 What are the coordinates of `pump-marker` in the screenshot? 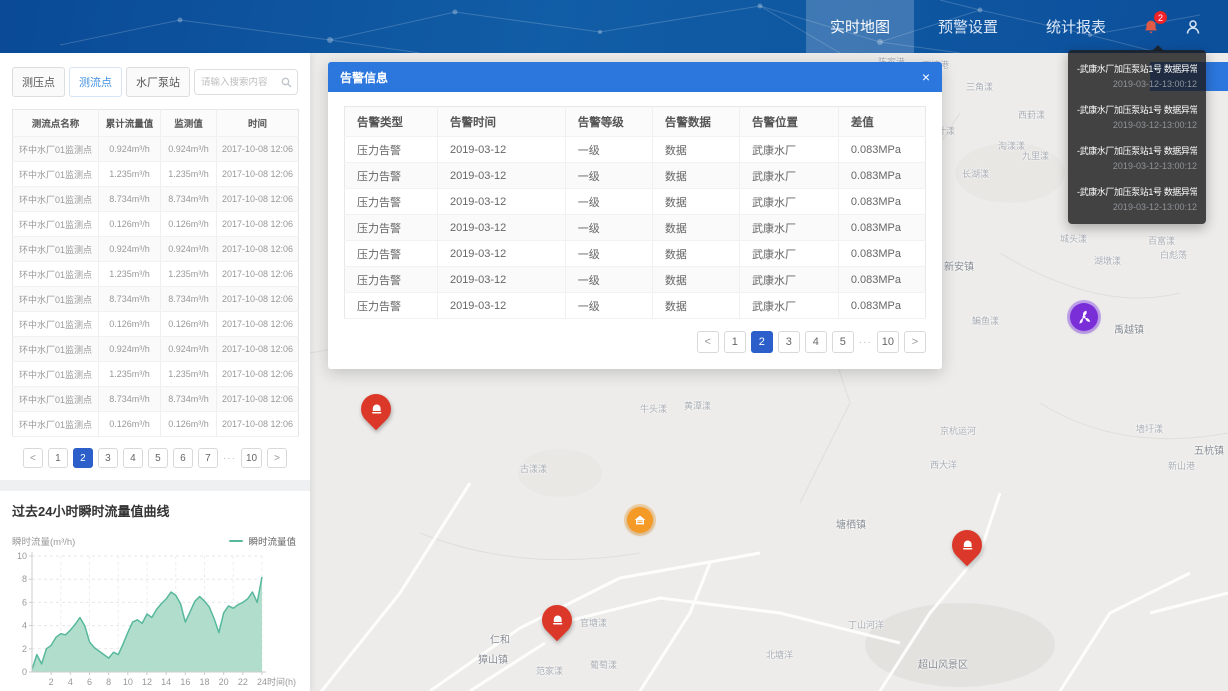 It's located at (1084, 317).